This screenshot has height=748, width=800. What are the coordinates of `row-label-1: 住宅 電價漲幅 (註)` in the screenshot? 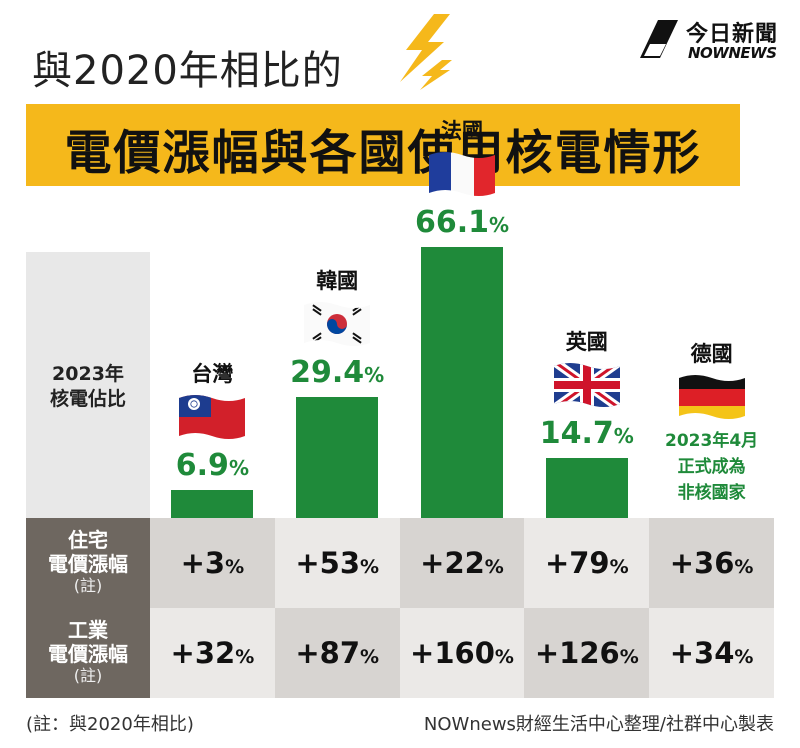 It's located at (88, 563).